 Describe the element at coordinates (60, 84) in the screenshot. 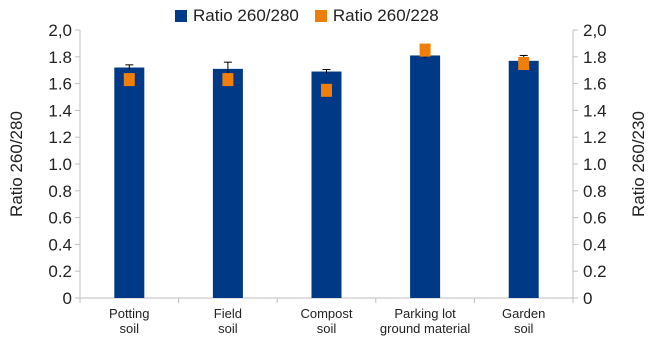

I see `y-tick-label-left: 1.6` at that location.